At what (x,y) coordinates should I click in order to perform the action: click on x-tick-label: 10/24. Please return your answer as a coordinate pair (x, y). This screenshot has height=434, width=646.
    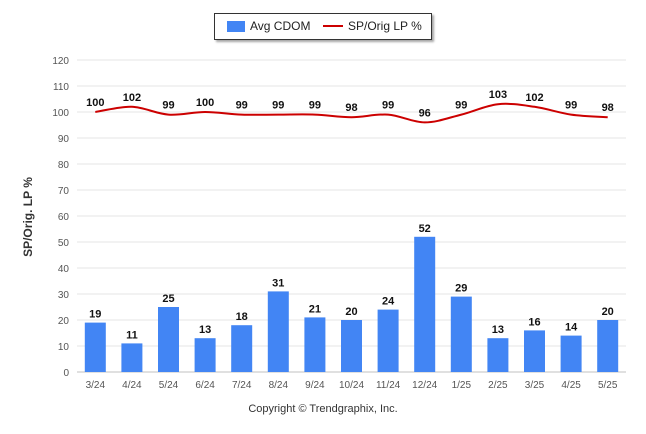
    Looking at the image, I should click on (351, 385).